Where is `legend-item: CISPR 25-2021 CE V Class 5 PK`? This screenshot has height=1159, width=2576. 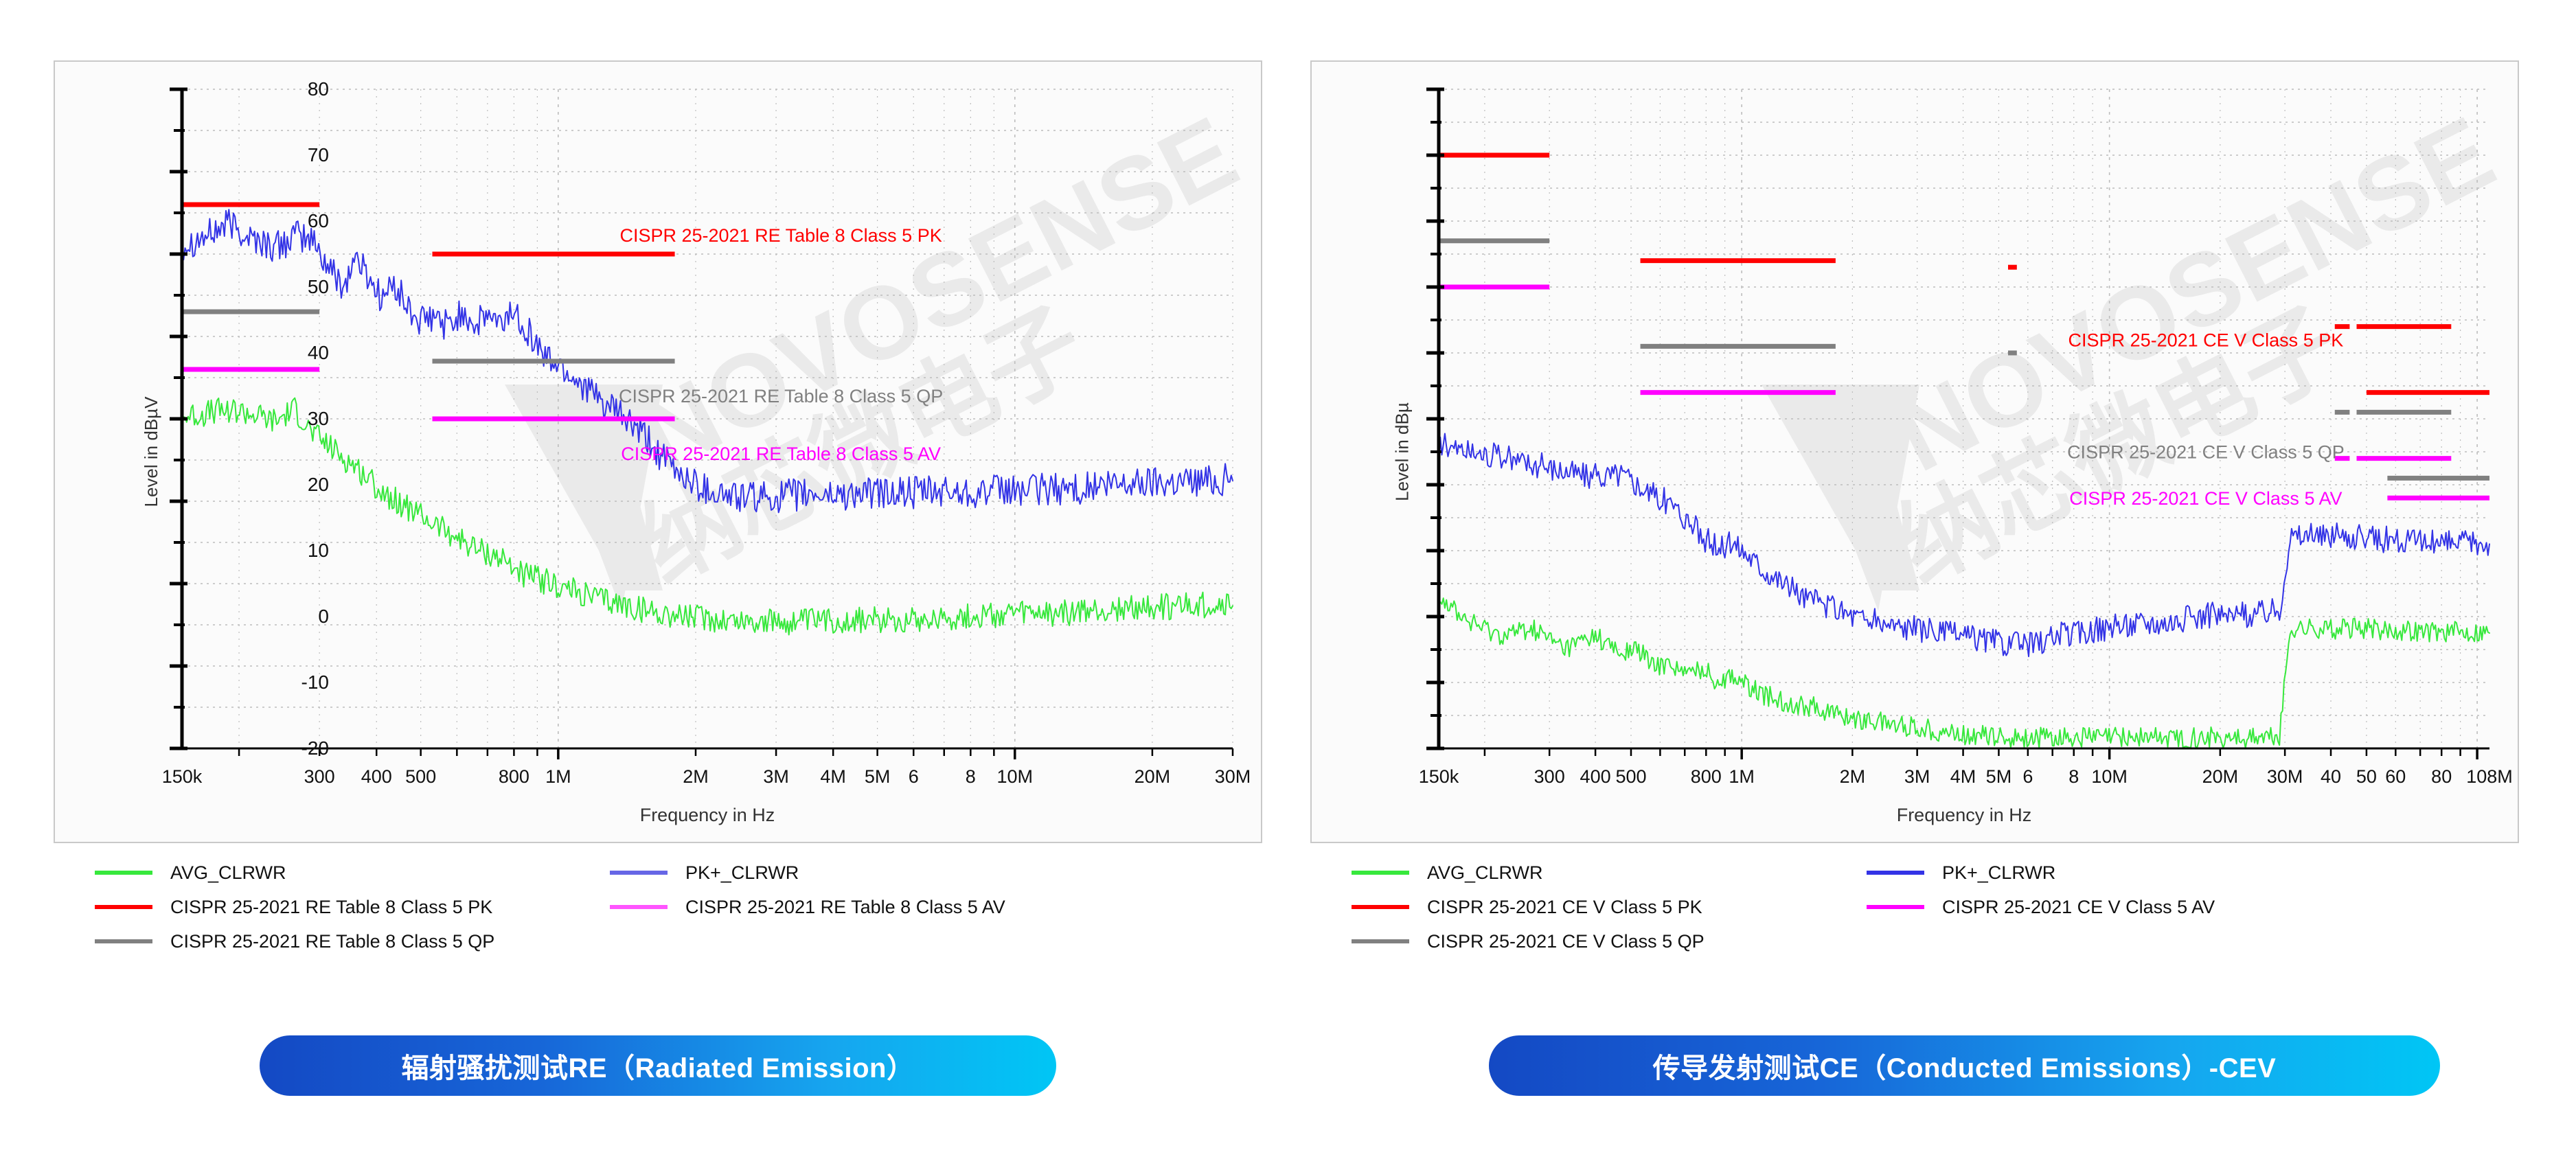
legend-item: CISPR 25-2021 CE V Class 5 PK is located at coordinates (1528, 907).